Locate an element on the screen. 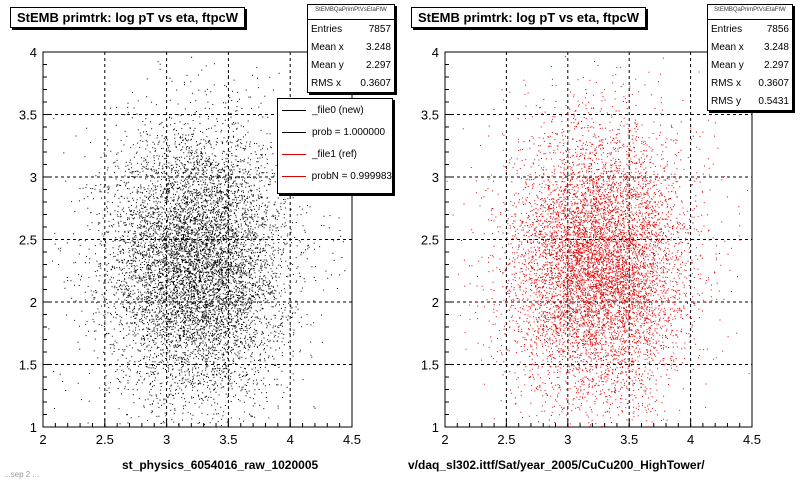  legend-item-probn: probN = 0.999983 is located at coordinates (335, 176).